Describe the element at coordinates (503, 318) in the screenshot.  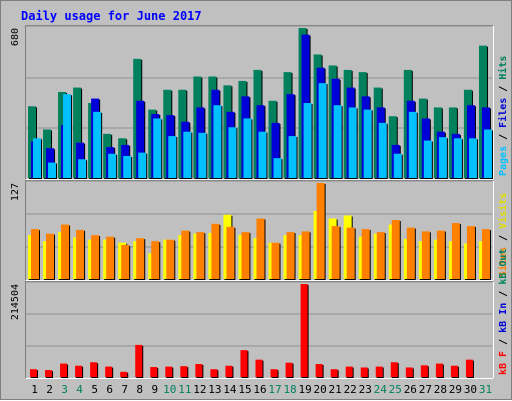
I see `legend-part: kB In` at that location.